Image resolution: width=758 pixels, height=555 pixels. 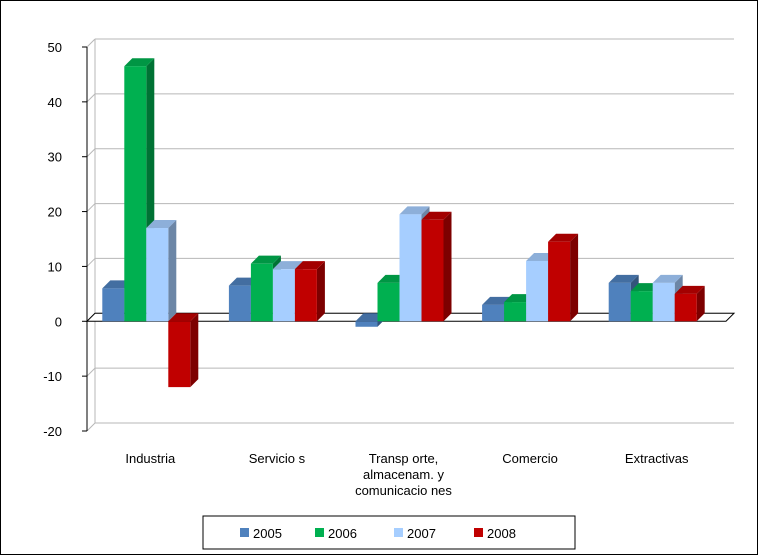 I want to click on y-tick-label: -10, so click(x=52, y=376).